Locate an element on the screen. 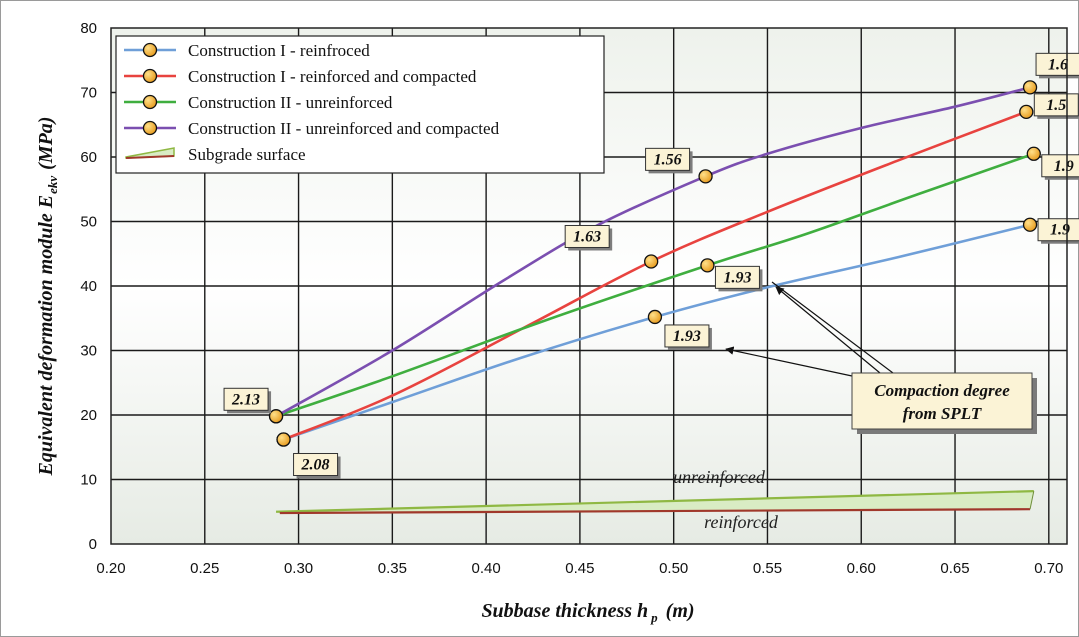  x-axis-title-unit: (m) is located at coordinates (680, 611).